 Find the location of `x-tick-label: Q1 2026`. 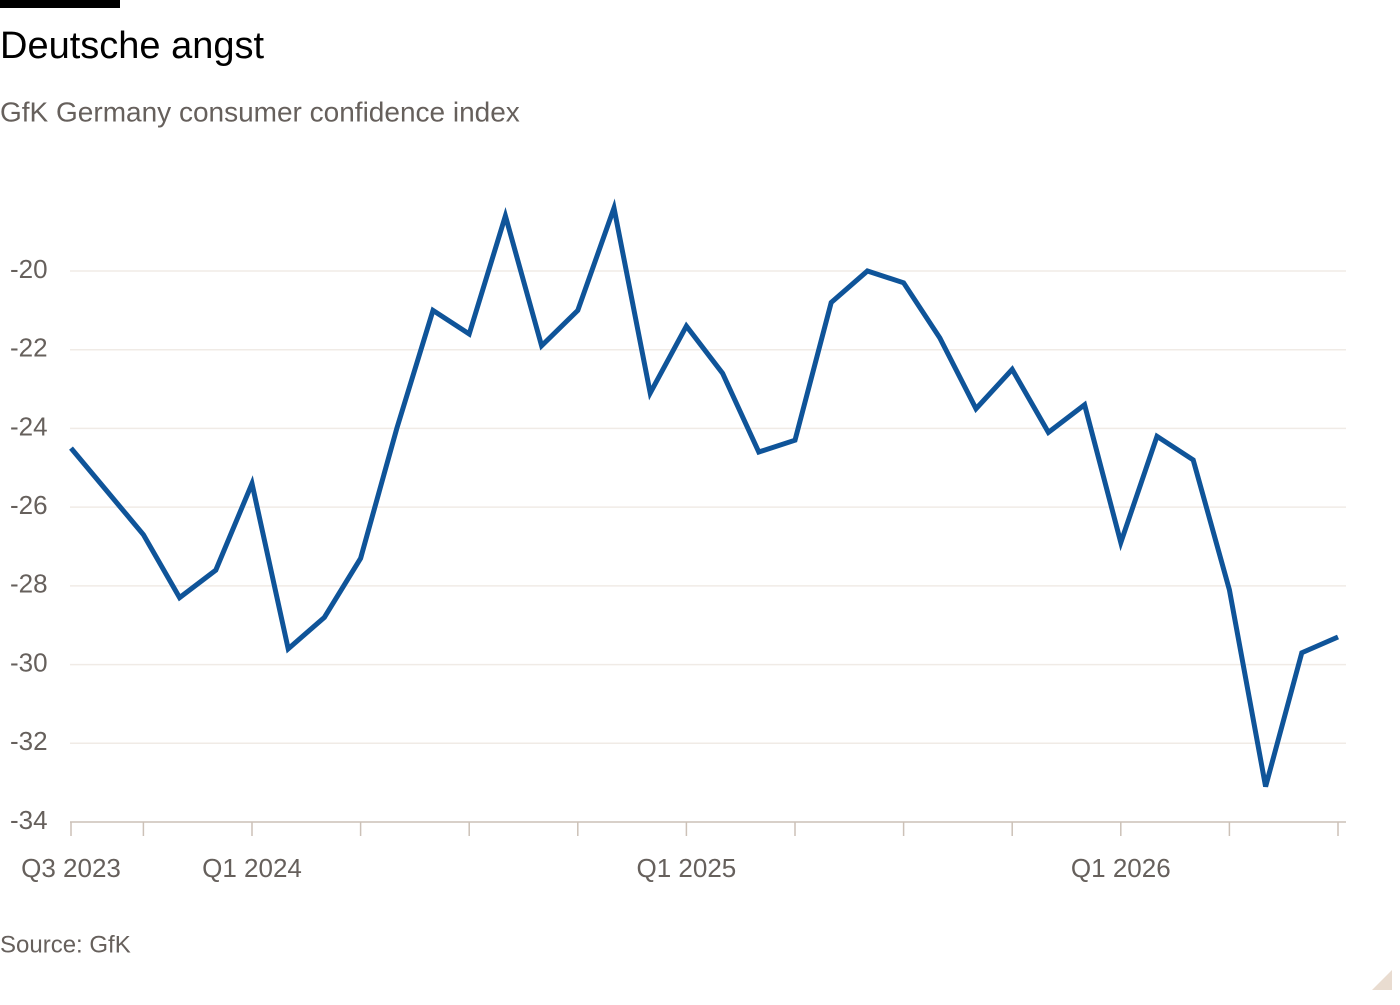

x-tick-label: Q1 2026 is located at coordinates (1121, 868).